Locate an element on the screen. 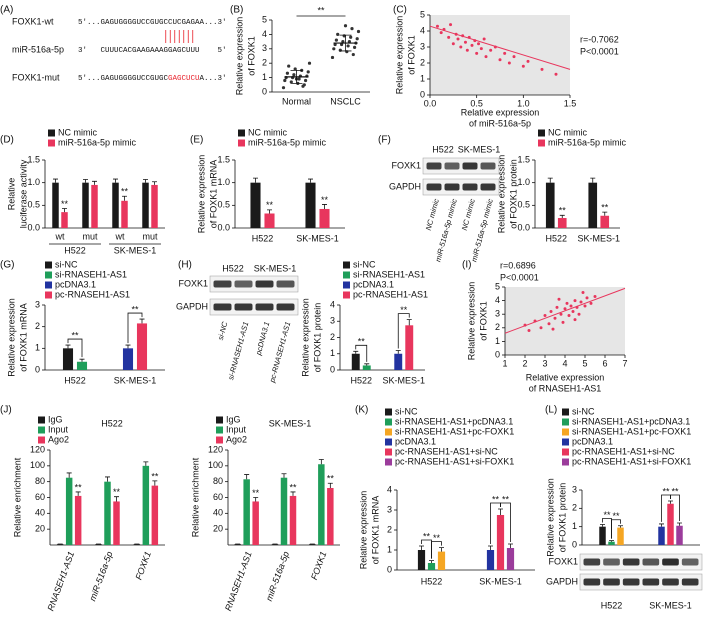  y-tick-label: 2 is located at coordinates (264, 63).